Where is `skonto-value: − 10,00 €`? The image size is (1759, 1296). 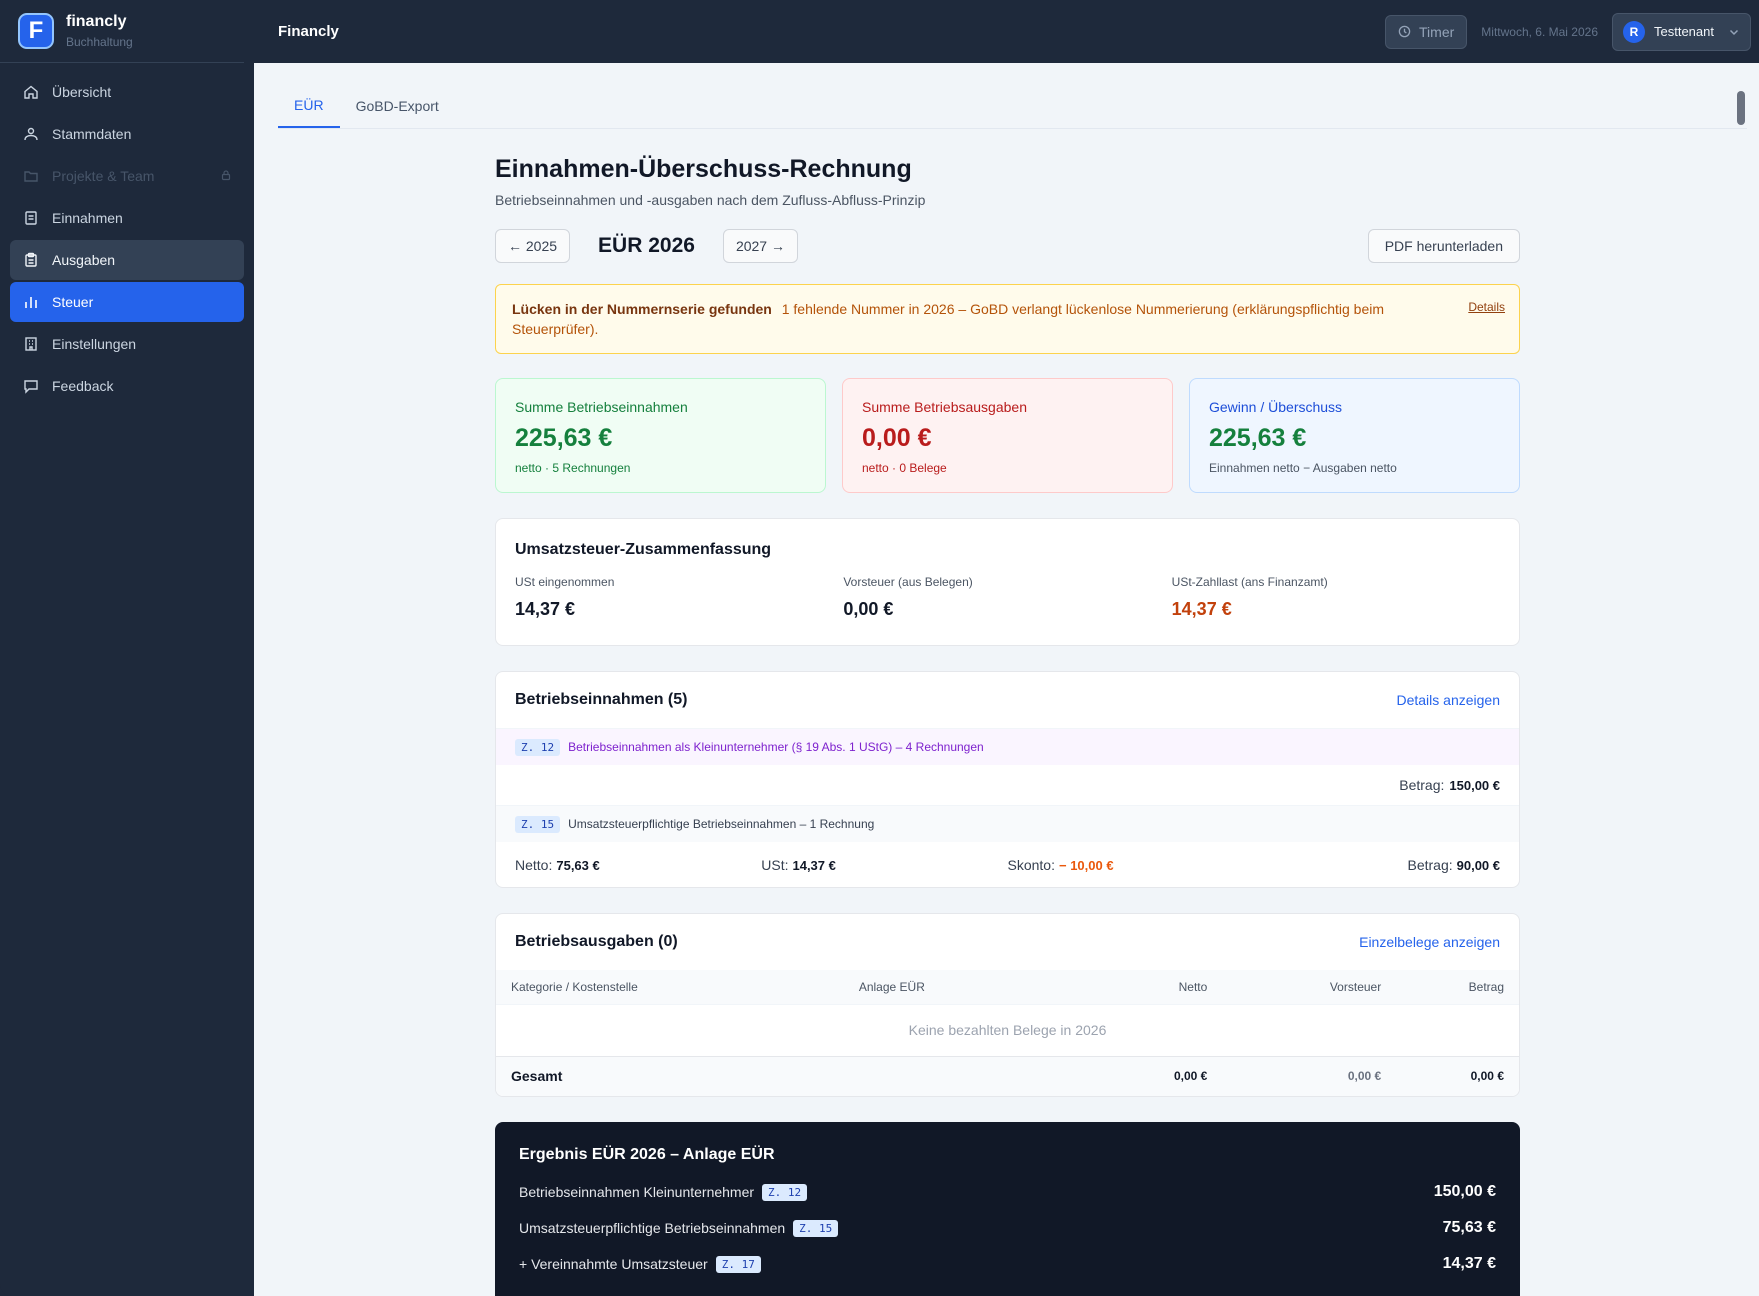 skonto-value: − 10,00 € is located at coordinates (1086, 865).